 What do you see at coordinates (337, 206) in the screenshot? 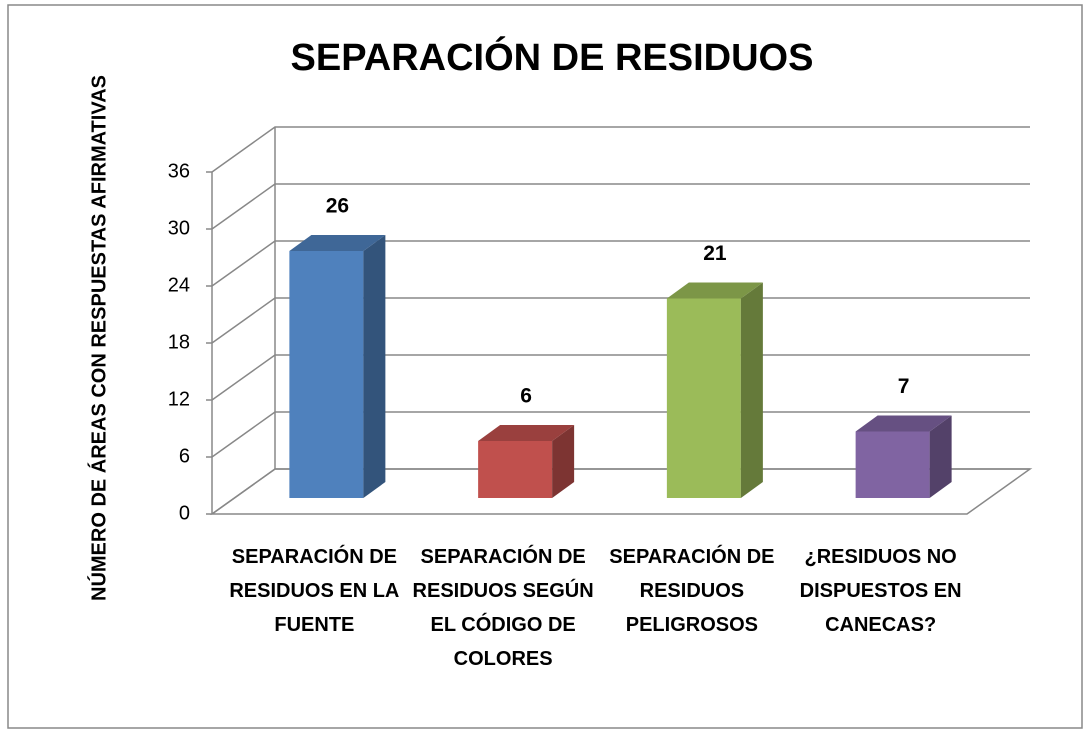
I see `value-label: 26` at bounding box center [337, 206].